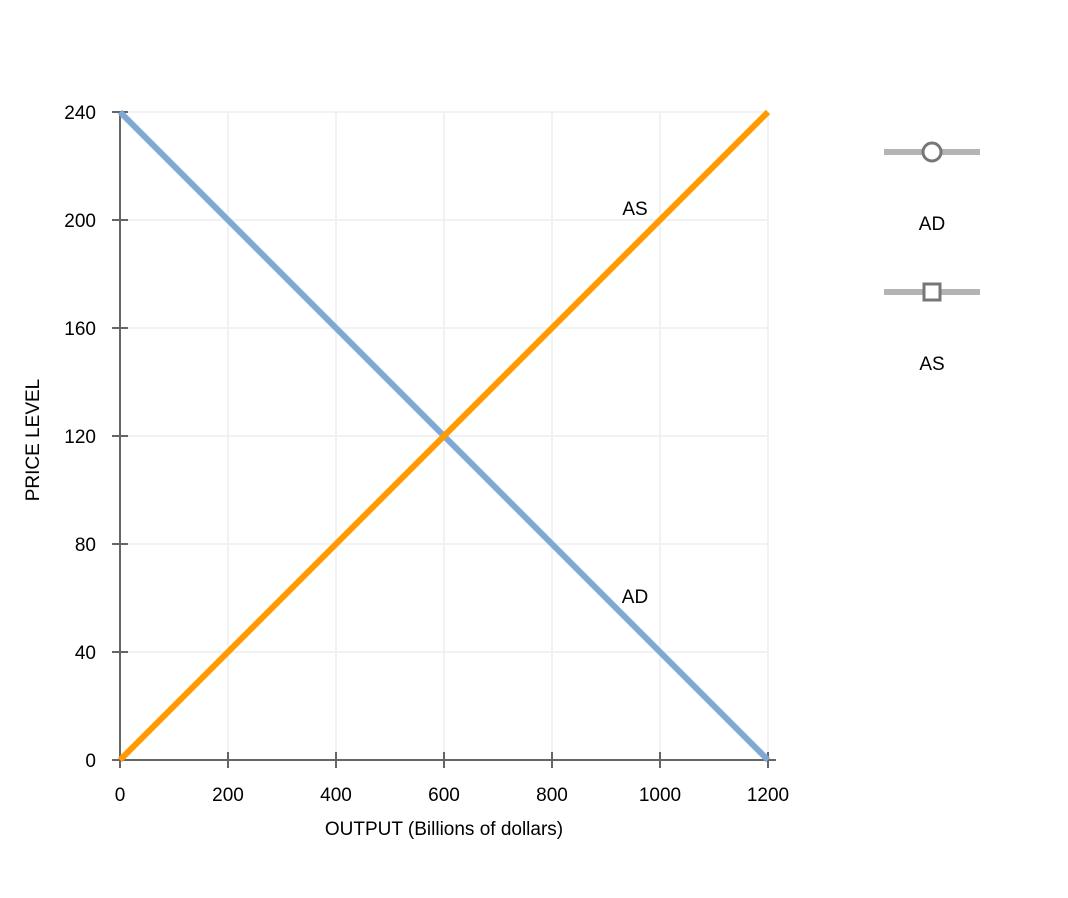  Describe the element at coordinates (932, 328) in the screenshot. I see `legend-item-as: AS` at that location.